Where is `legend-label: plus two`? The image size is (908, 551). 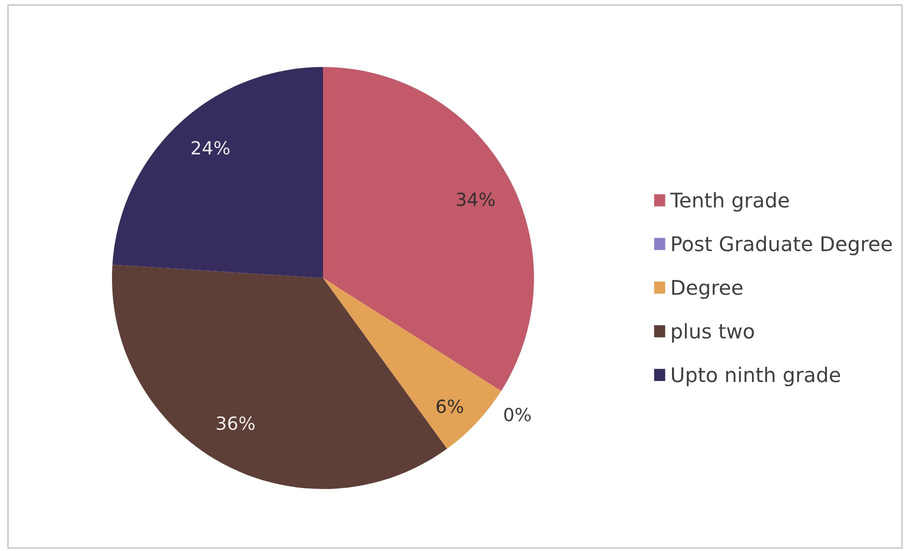
legend-label: plus two is located at coordinates (713, 333).